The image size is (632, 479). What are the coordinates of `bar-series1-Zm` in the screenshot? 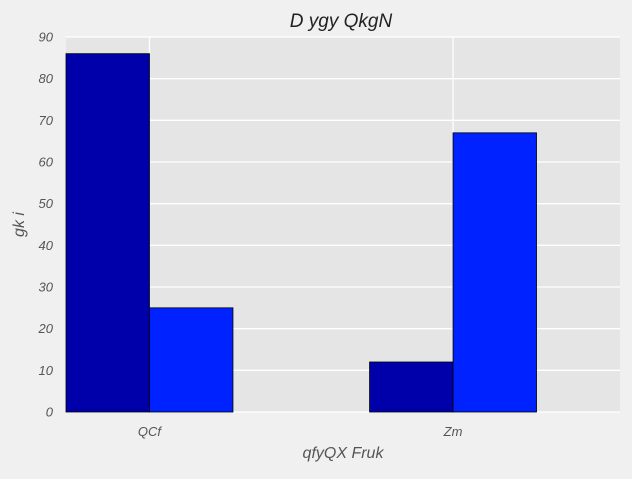 It's located at (494, 272).